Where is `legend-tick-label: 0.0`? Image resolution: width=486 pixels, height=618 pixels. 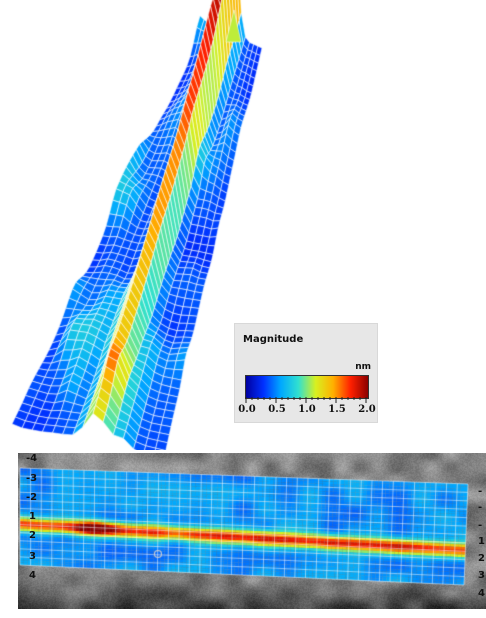 legend-tick-label: 0.0 is located at coordinates (247, 409).